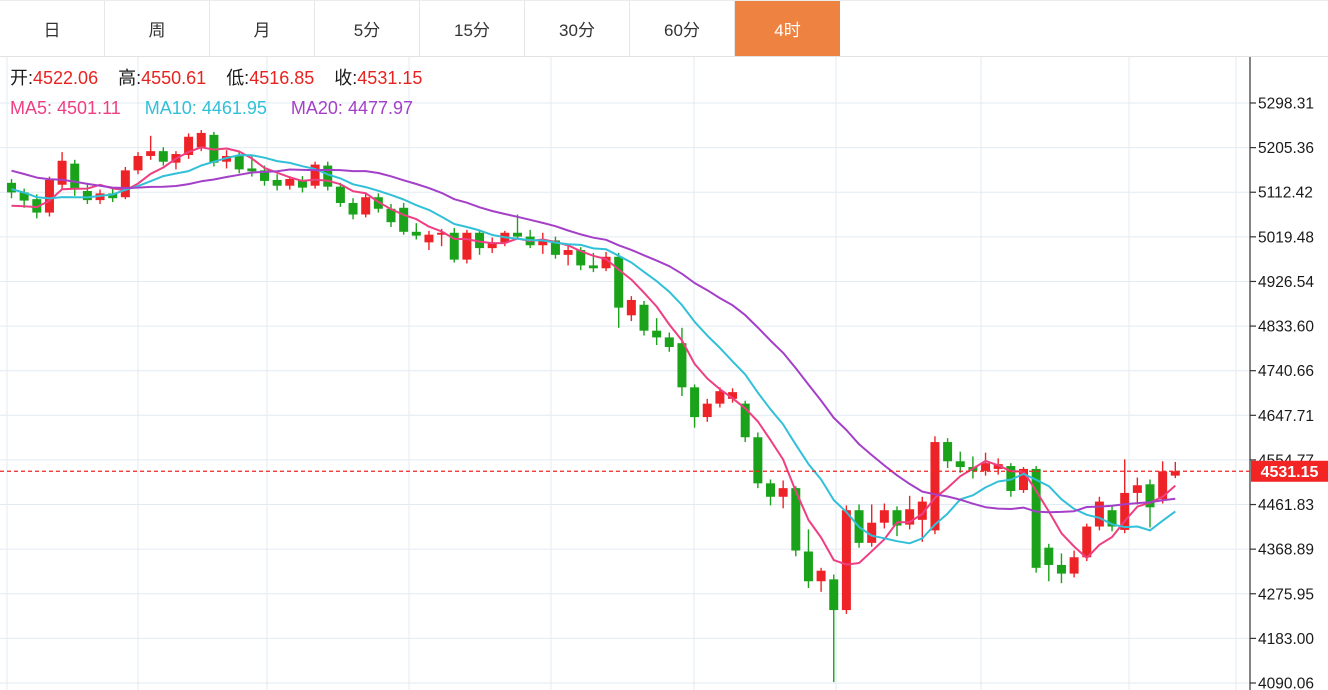 The width and height of the screenshot is (1328, 690). Describe the element at coordinates (577, 28) in the screenshot. I see `tab-30分: 30分` at that location.